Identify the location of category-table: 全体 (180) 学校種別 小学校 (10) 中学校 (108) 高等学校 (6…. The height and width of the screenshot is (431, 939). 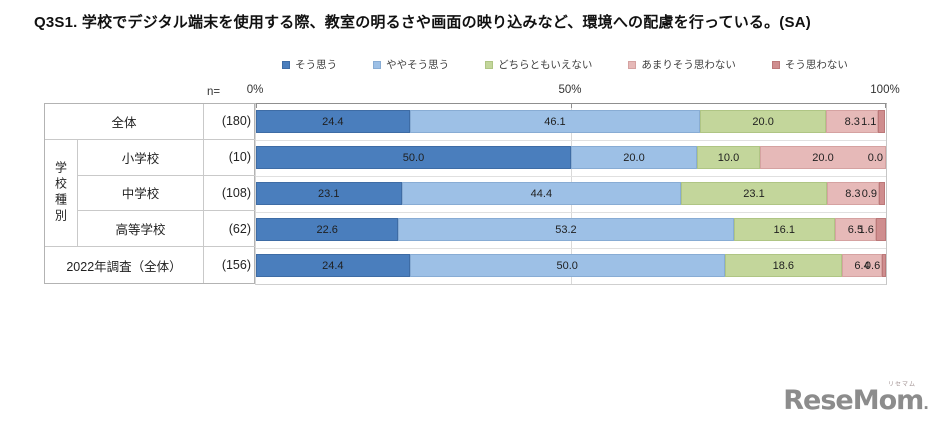
(150, 193).